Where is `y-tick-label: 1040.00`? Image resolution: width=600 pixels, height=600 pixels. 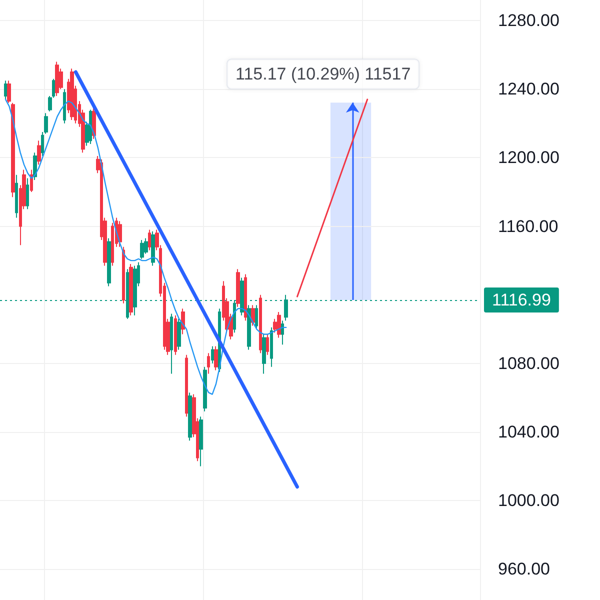
y-tick-label: 1040.00 is located at coordinates (529, 432).